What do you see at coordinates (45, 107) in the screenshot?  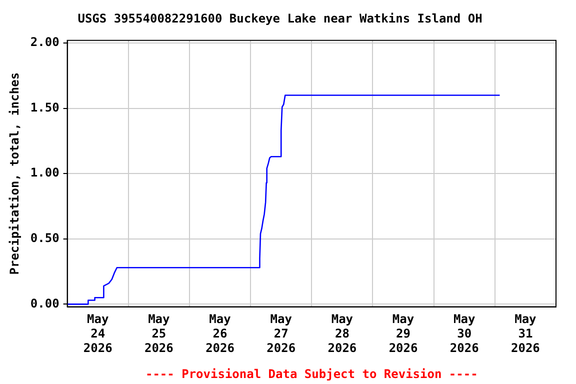 I see `y-tick-label: 1.50` at bounding box center [45, 107].